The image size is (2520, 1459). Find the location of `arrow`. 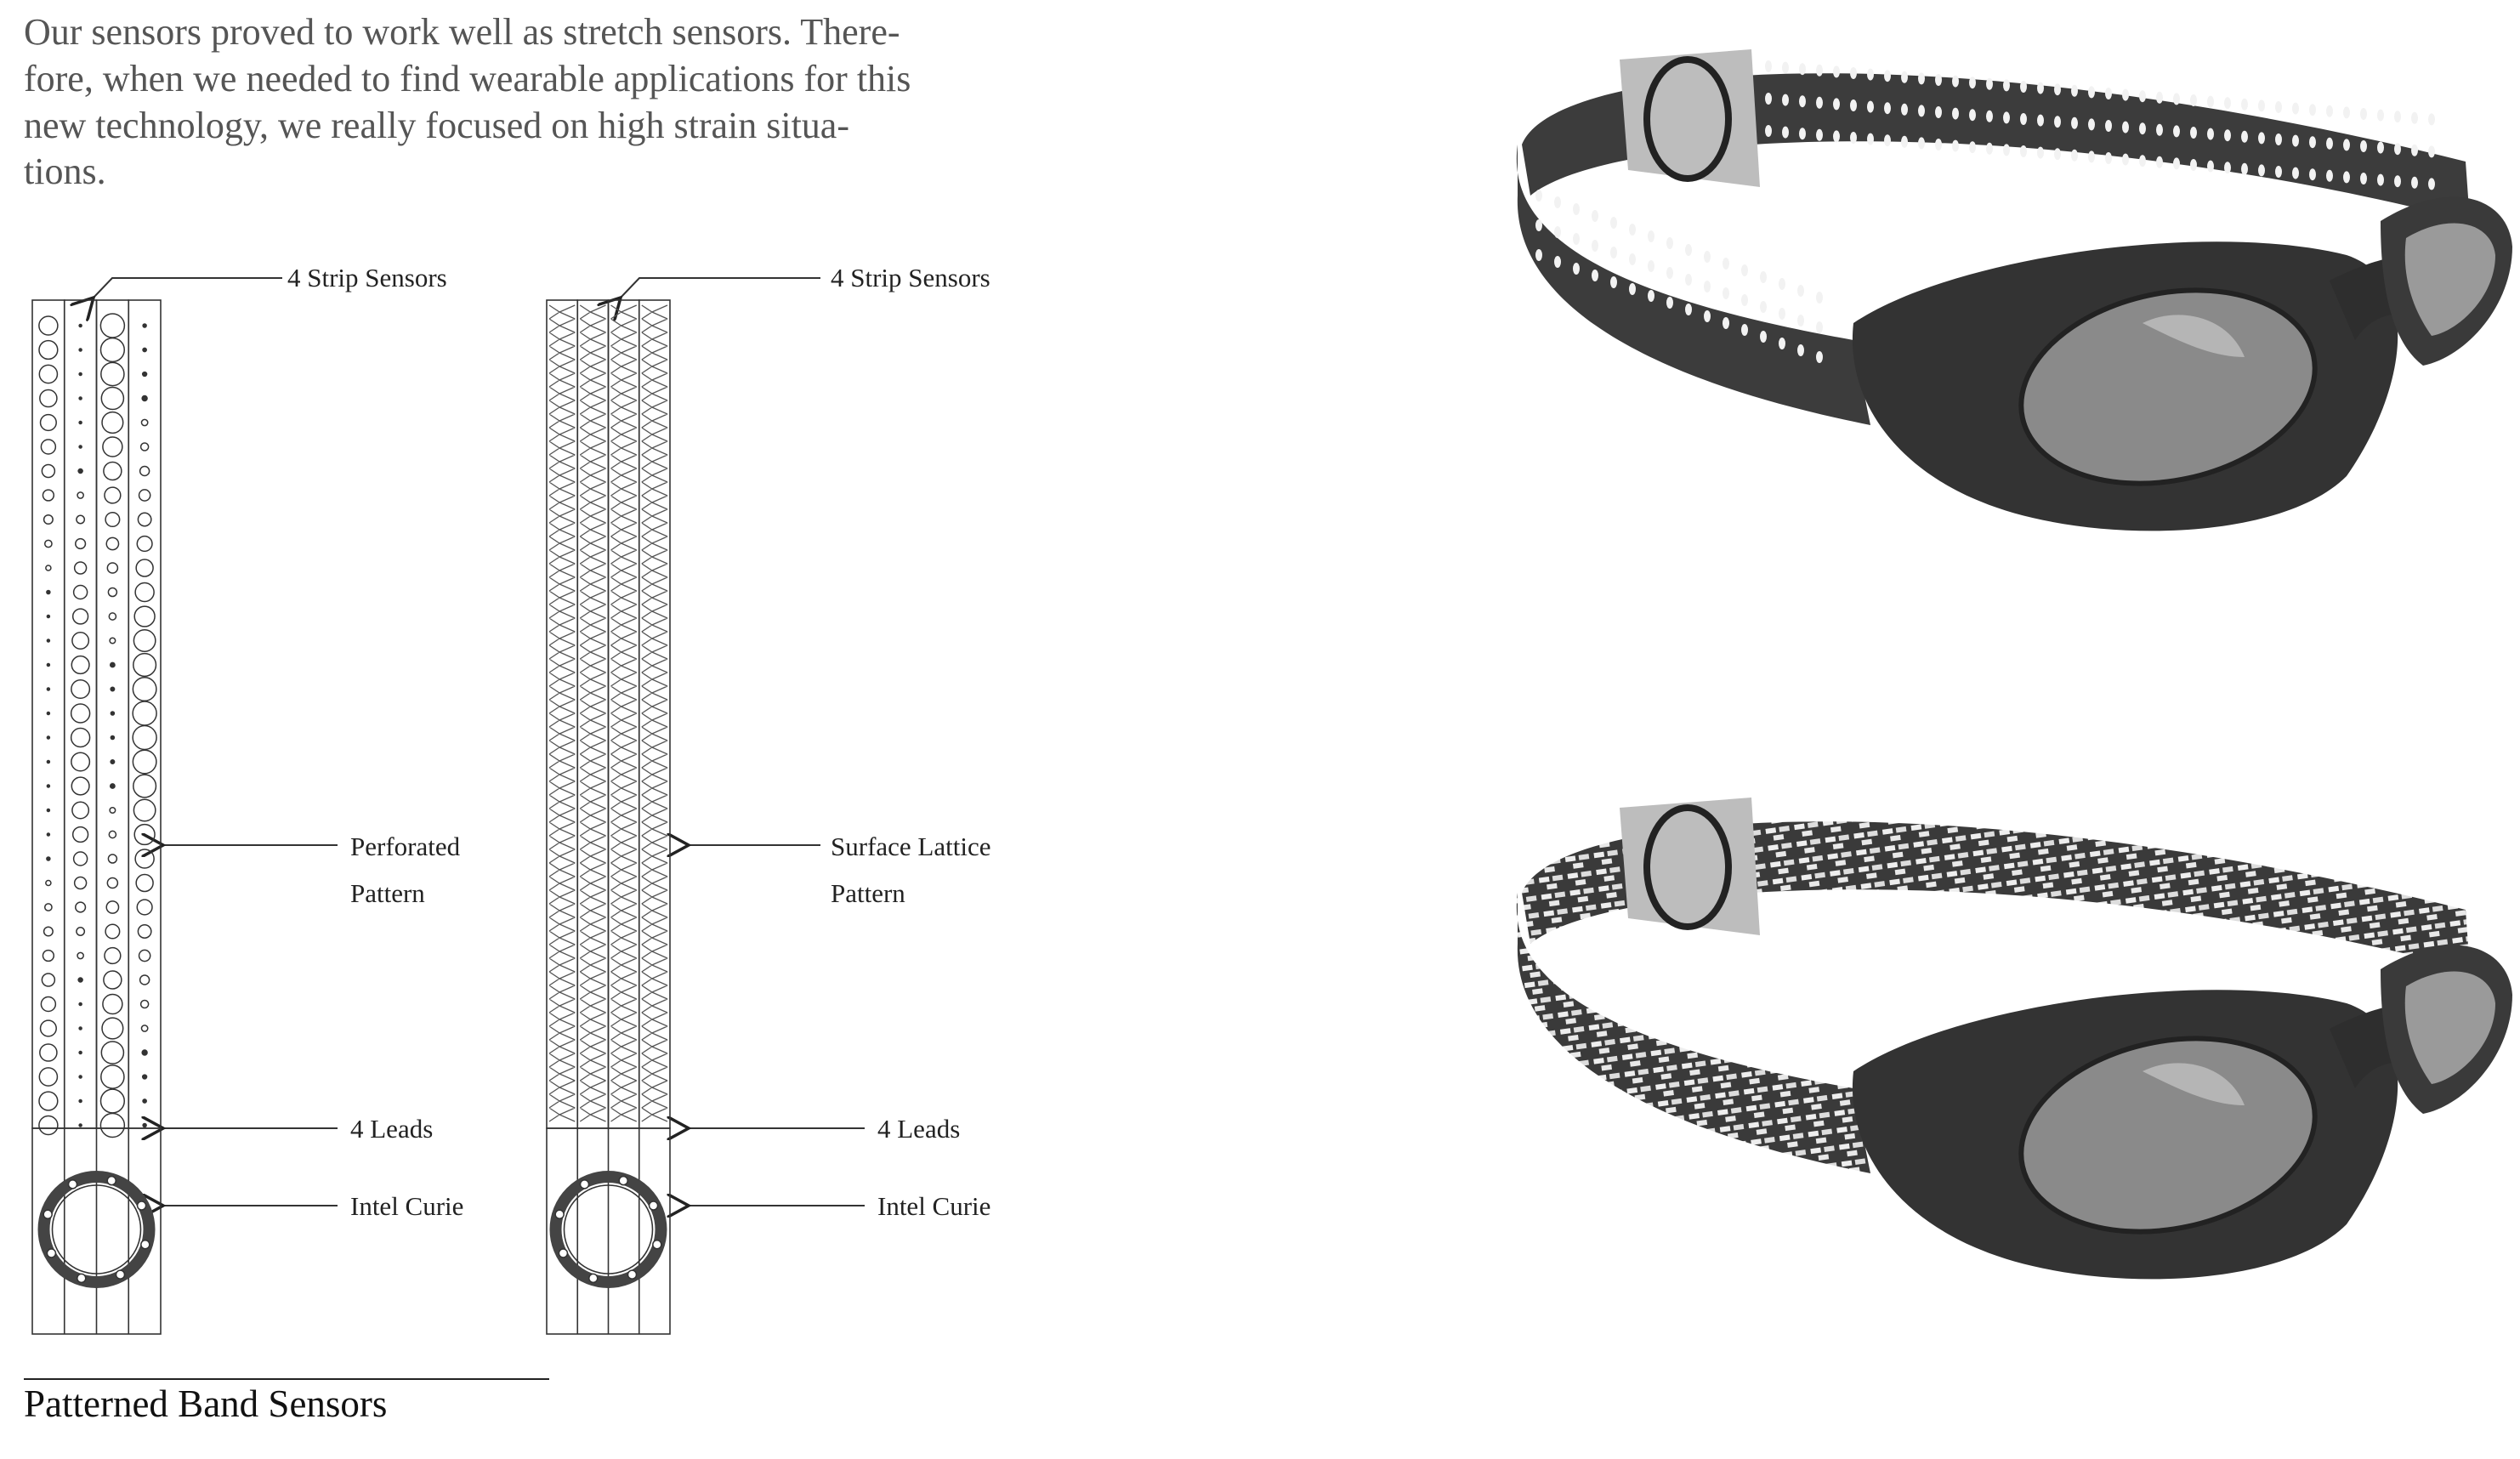

arrow is located at coordinates (720, 287).